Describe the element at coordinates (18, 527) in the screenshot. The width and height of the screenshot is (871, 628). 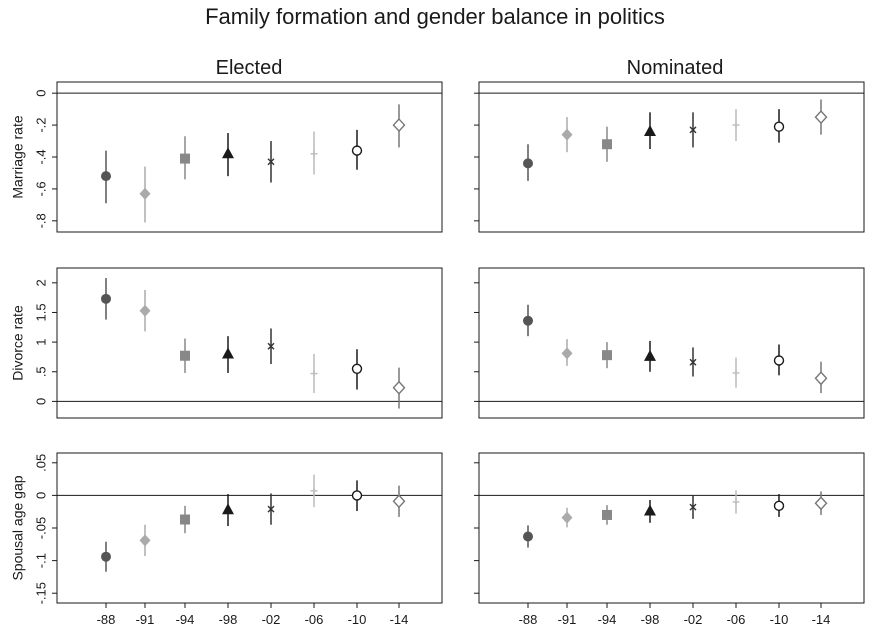
I see `y-axis-label: Spousal age gap` at that location.